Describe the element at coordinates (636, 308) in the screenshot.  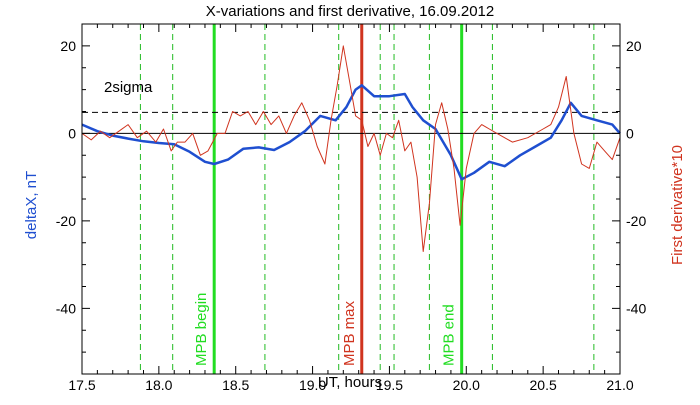
I see `y-tick-label-right: -40` at that location.